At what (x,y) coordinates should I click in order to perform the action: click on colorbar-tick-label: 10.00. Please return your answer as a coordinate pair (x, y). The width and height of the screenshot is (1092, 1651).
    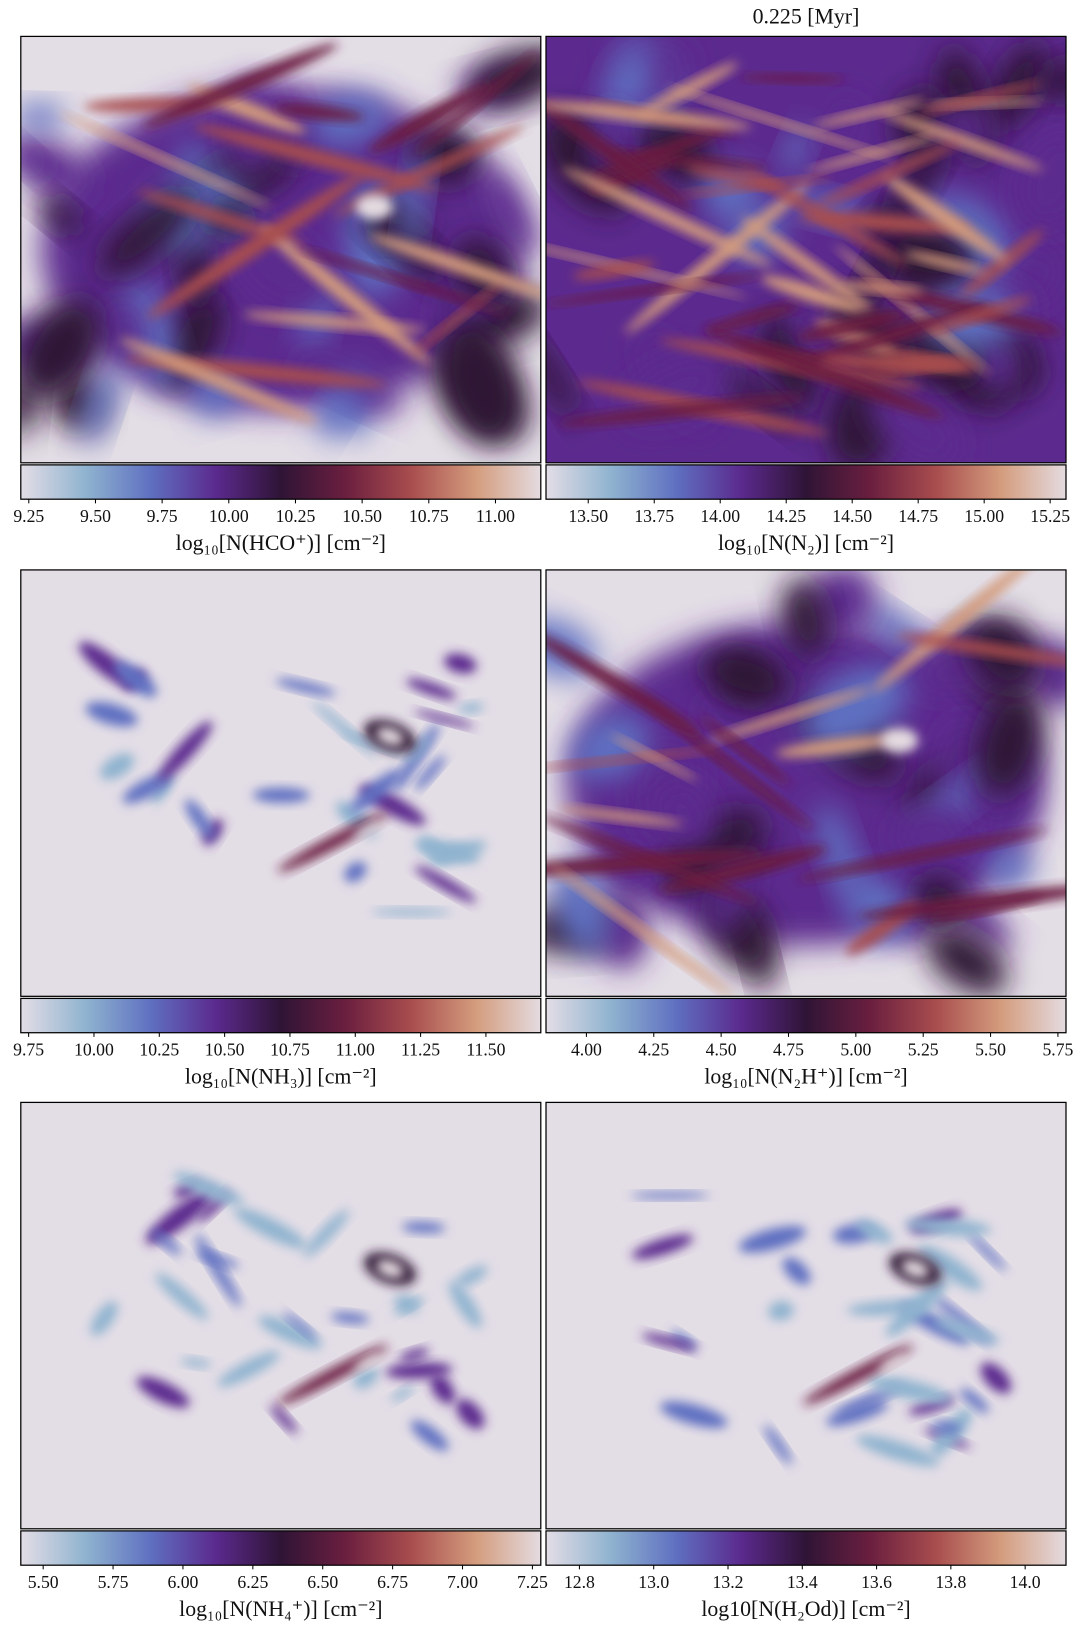
    Looking at the image, I should click on (94, 1050).